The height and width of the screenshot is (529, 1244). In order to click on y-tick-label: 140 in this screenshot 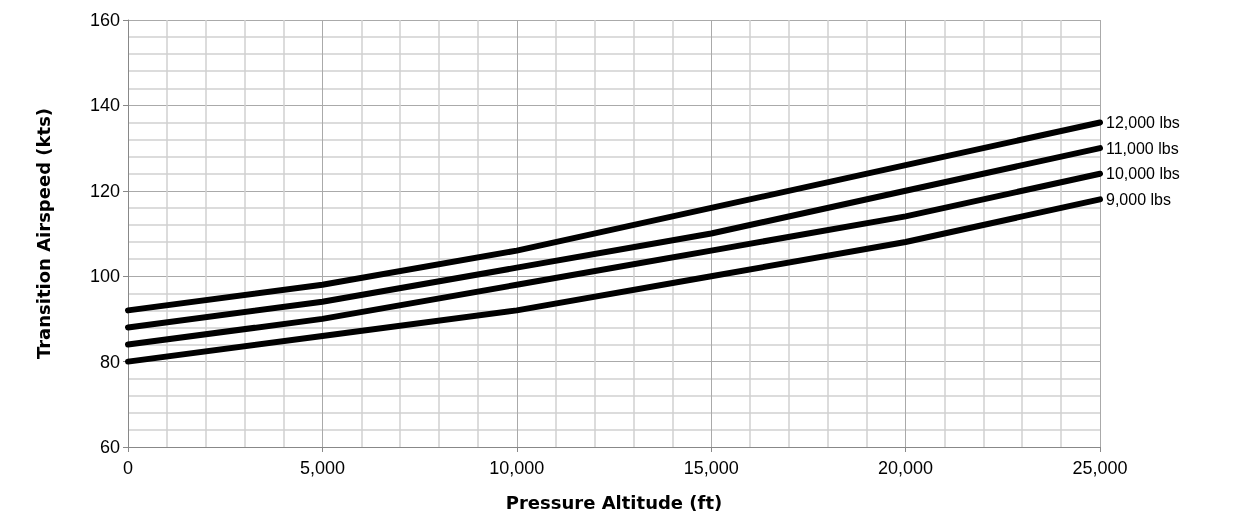, I will do `click(104, 105)`.